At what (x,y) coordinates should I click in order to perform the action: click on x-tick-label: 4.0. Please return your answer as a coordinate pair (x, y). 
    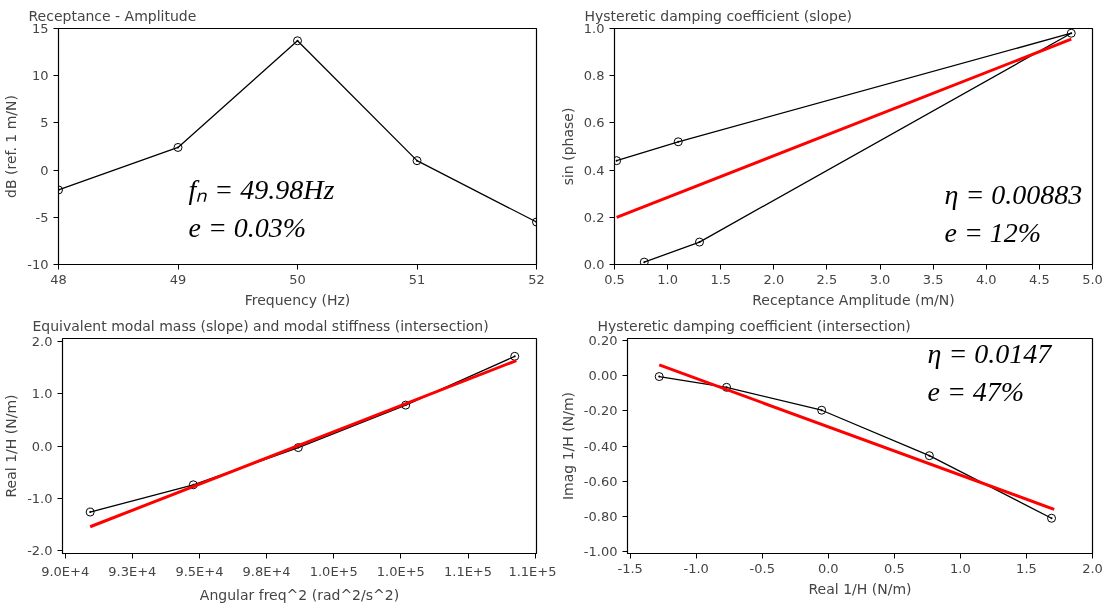
    Looking at the image, I should click on (986, 279).